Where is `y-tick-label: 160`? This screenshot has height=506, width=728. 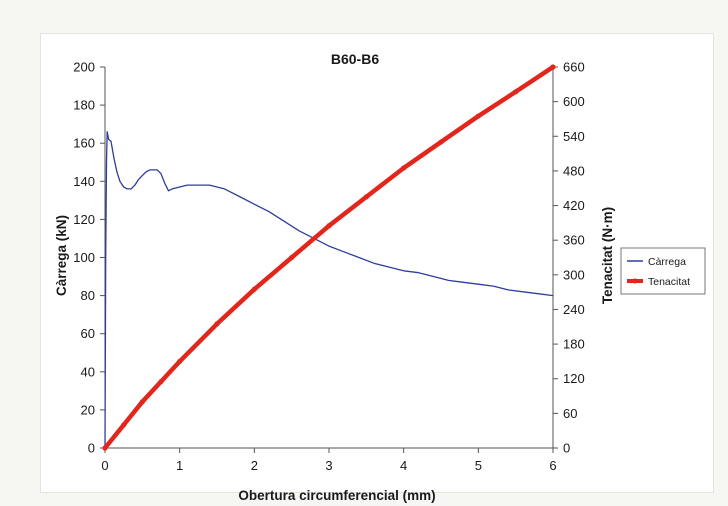 y-tick-label: 160 is located at coordinates (84, 143).